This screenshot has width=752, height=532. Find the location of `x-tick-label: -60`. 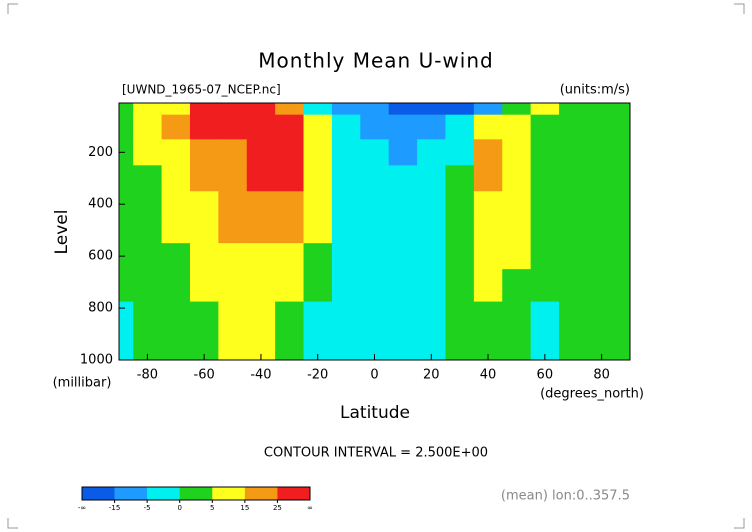

x-tick-label: -60 is located at coordinates (204, 375).